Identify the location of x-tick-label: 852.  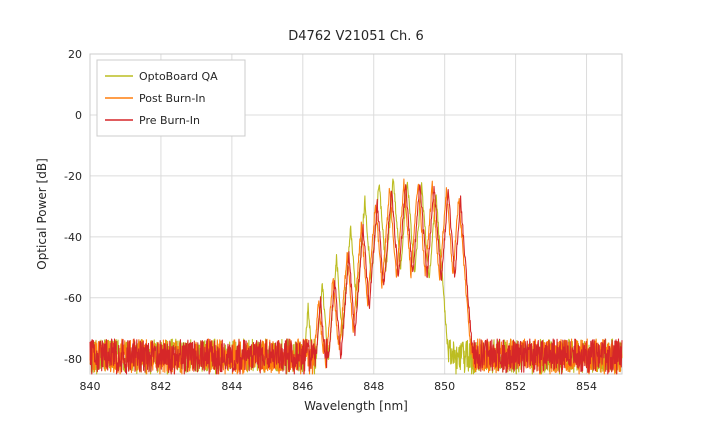
(515, 386).